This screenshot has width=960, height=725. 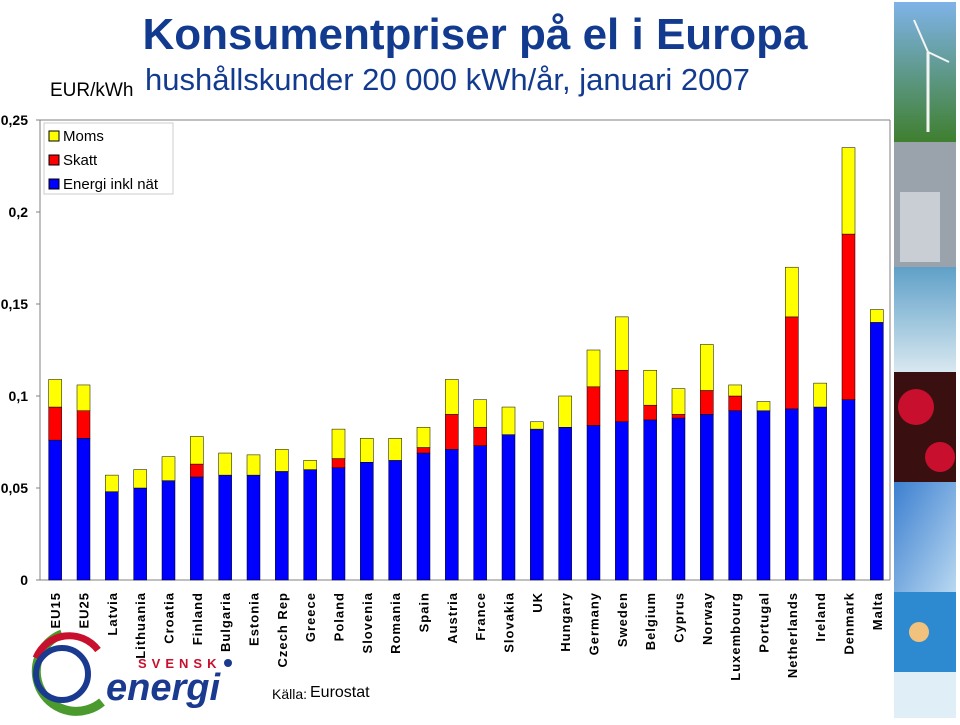 What do you see at coordinates (225, 527) in the screenshot?
I see `bar-energi-bulgaria` at bounding box center [225, 527].